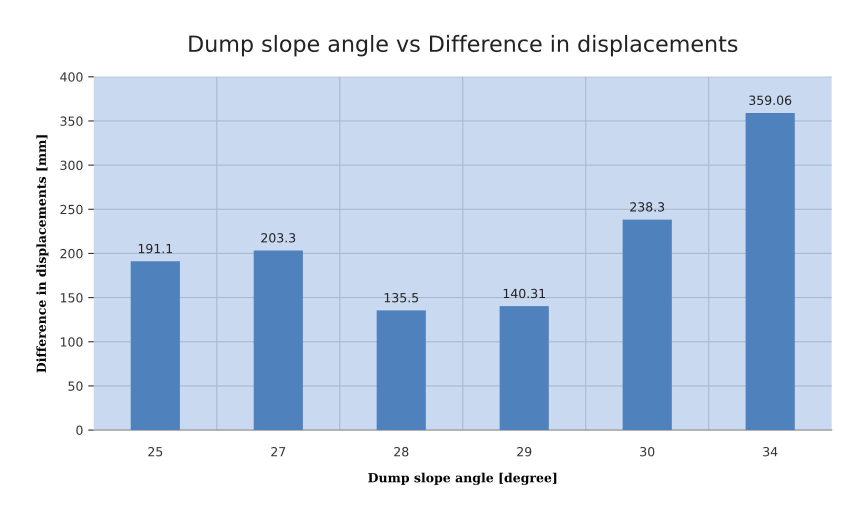 The image size is (853, 512). Describe the element at coordinates (42, 254) in the screenshot. I see `y-axis-title: Difference in displacements [mm]` at that location.